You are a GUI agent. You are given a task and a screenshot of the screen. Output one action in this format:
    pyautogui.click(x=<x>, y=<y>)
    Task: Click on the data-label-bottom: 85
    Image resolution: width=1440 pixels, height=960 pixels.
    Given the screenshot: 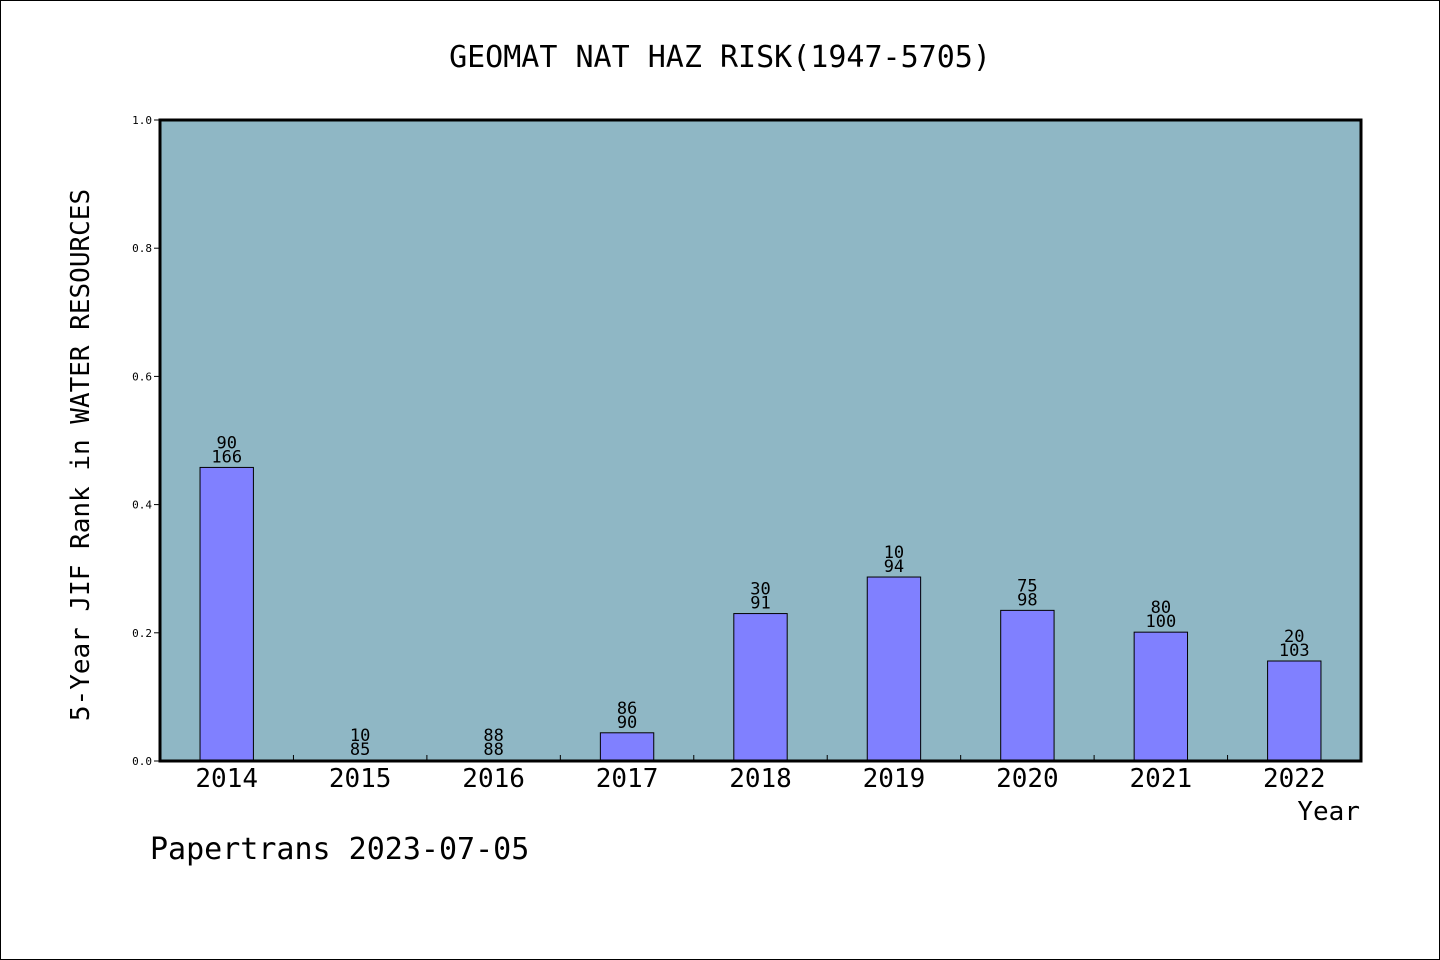 What is the action you would take?
    pyautogui.click(x=360, y=750)
    